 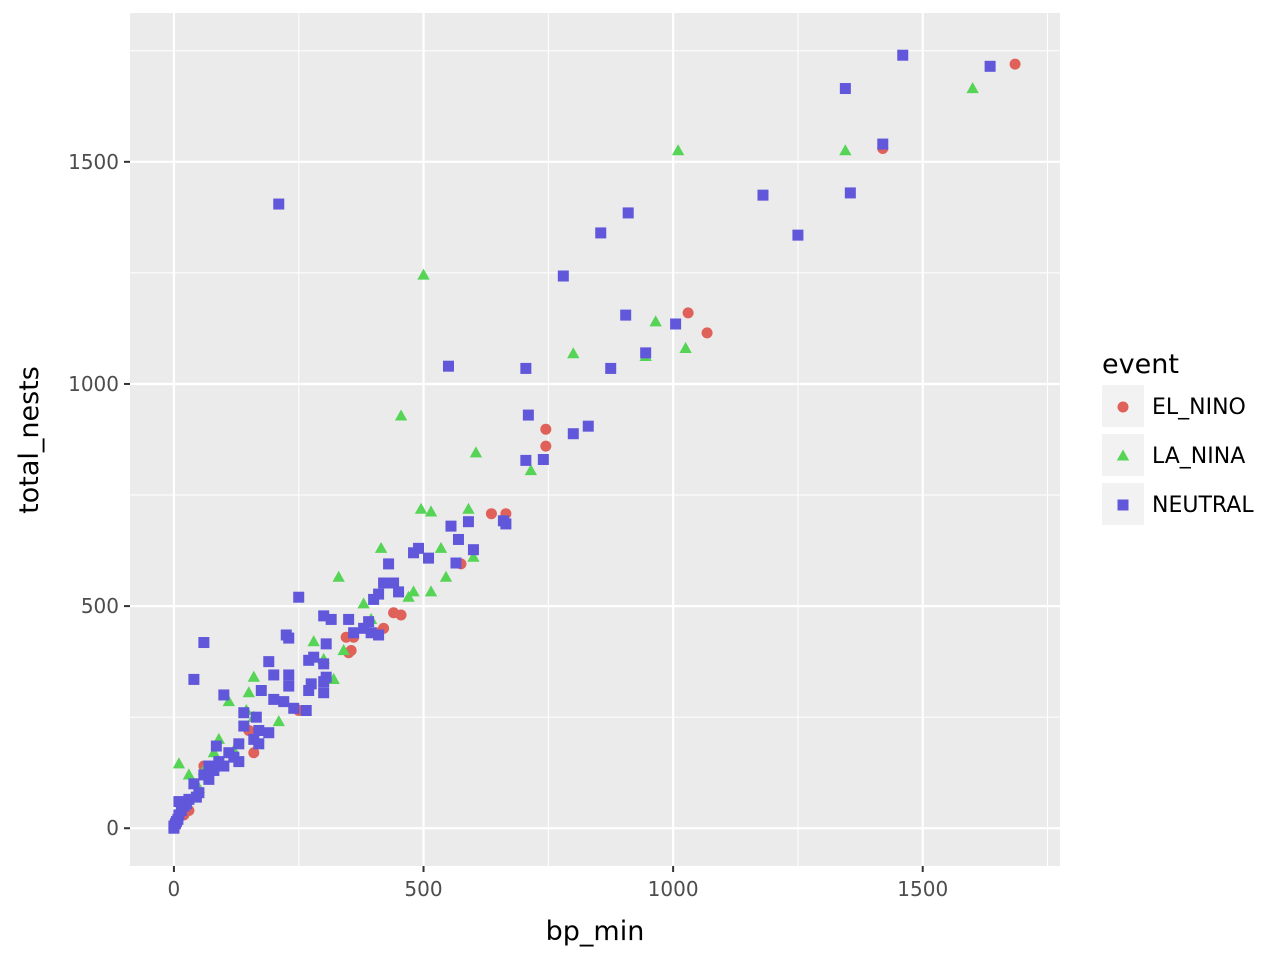 What do you see at coordinates (29, 440) in the screenshot?
I see `y-axis-title: total_nests` at bounding box center [29, 440].